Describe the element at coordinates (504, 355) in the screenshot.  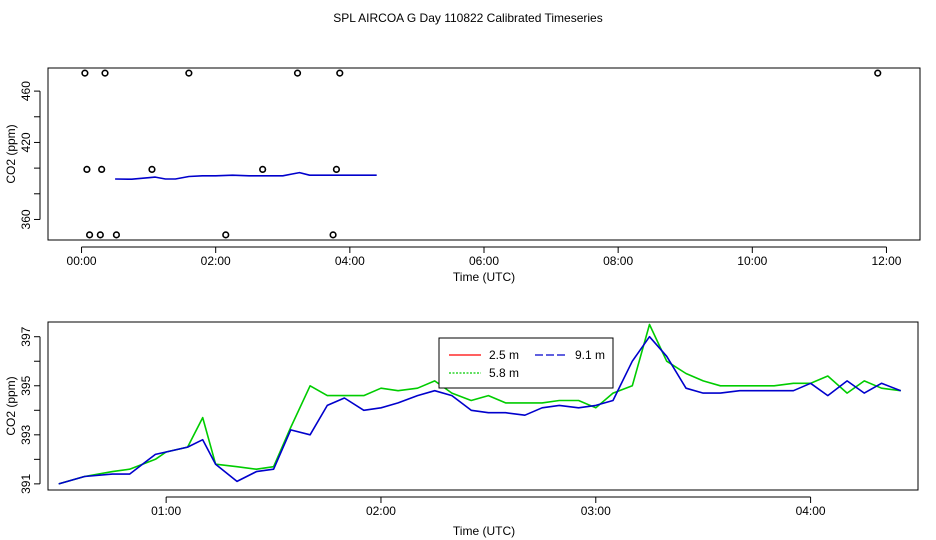
I see `legend-label-2-5m: 2.5 m` at that location.